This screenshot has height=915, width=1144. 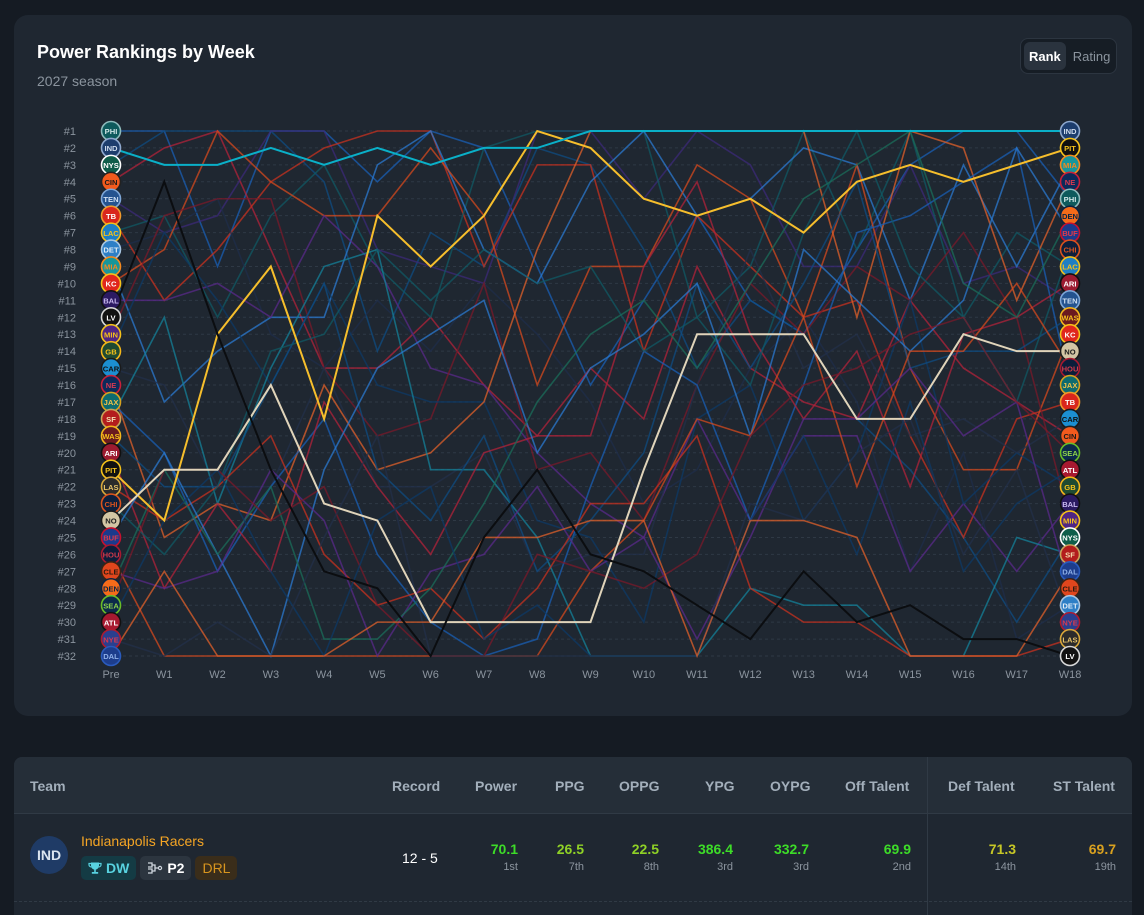 I want to click on team-marker-label: TEN, so click(x=1069, y=301).